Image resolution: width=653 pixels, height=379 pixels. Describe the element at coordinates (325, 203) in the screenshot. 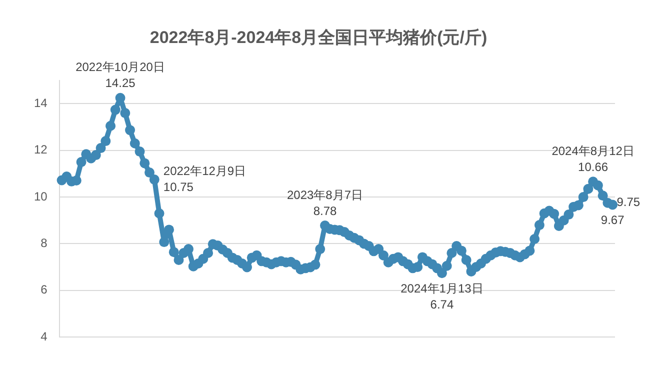

I see `data-label: 2023年8月7日 8.78` at that location.